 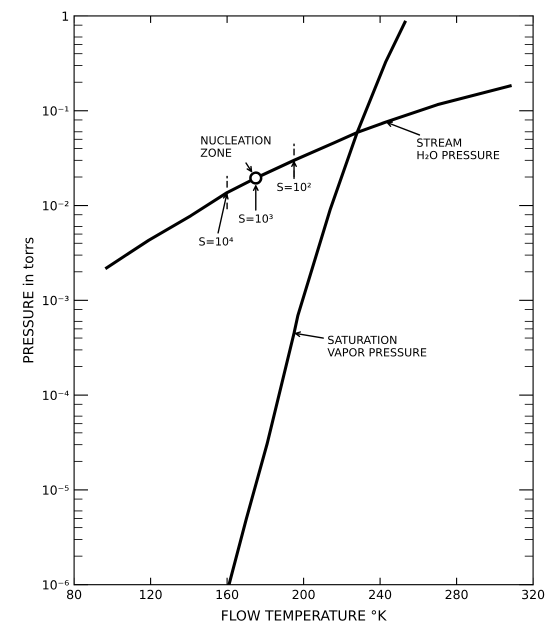 What do you see at coordinates (151, 595) in the screenshot?
I see `x-tick-label: 120` at bounding box center [151, 595].